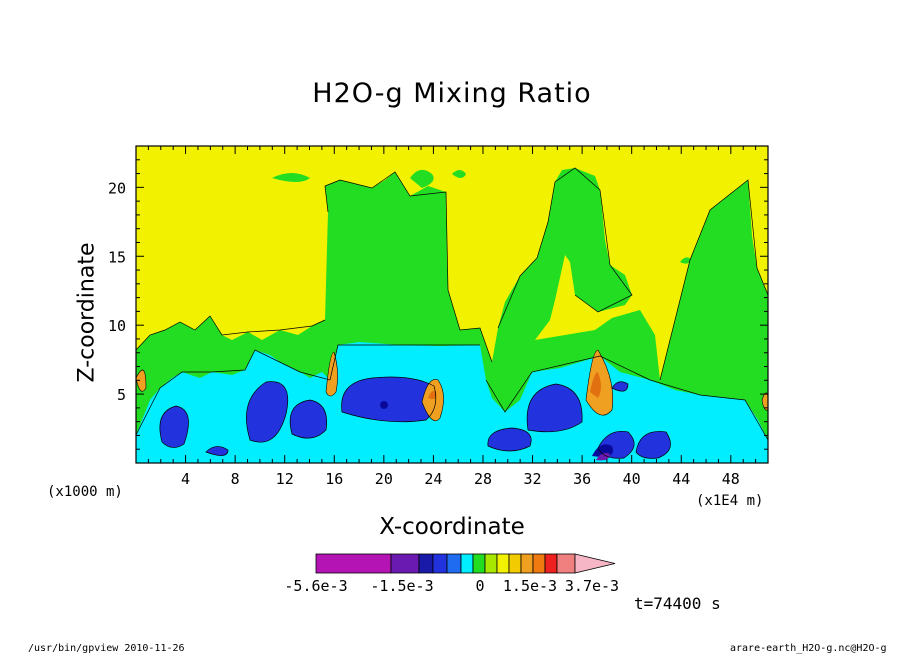 This screenshot has width=904, height=654. Describe the element at coordinates (452, 527) in the screenshot. I see `x-axis-label: X-coordinate` at that location.